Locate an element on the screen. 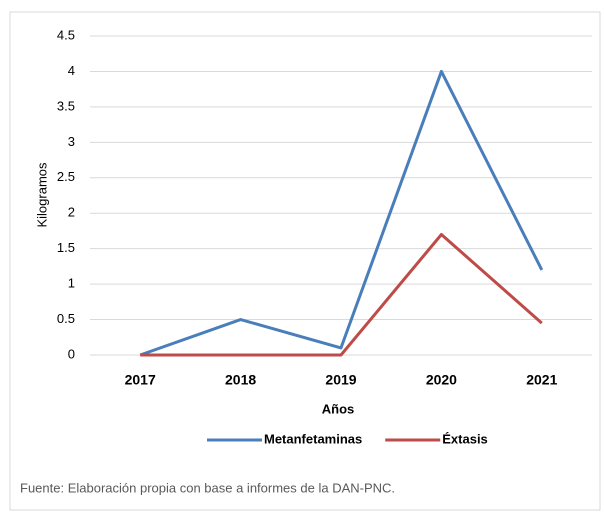  y-tick-label: 1 is located at coordinates (71, 283).